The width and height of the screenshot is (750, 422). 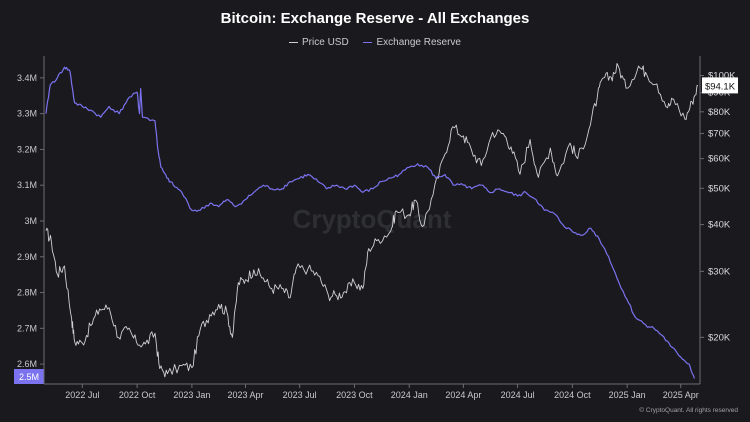 I want to click on left-axis: 3.4M 3.3M 3.2M 3.1M 3M 2.9M 2.8M 2.7M 2.6M, so click(x=30, y=221).